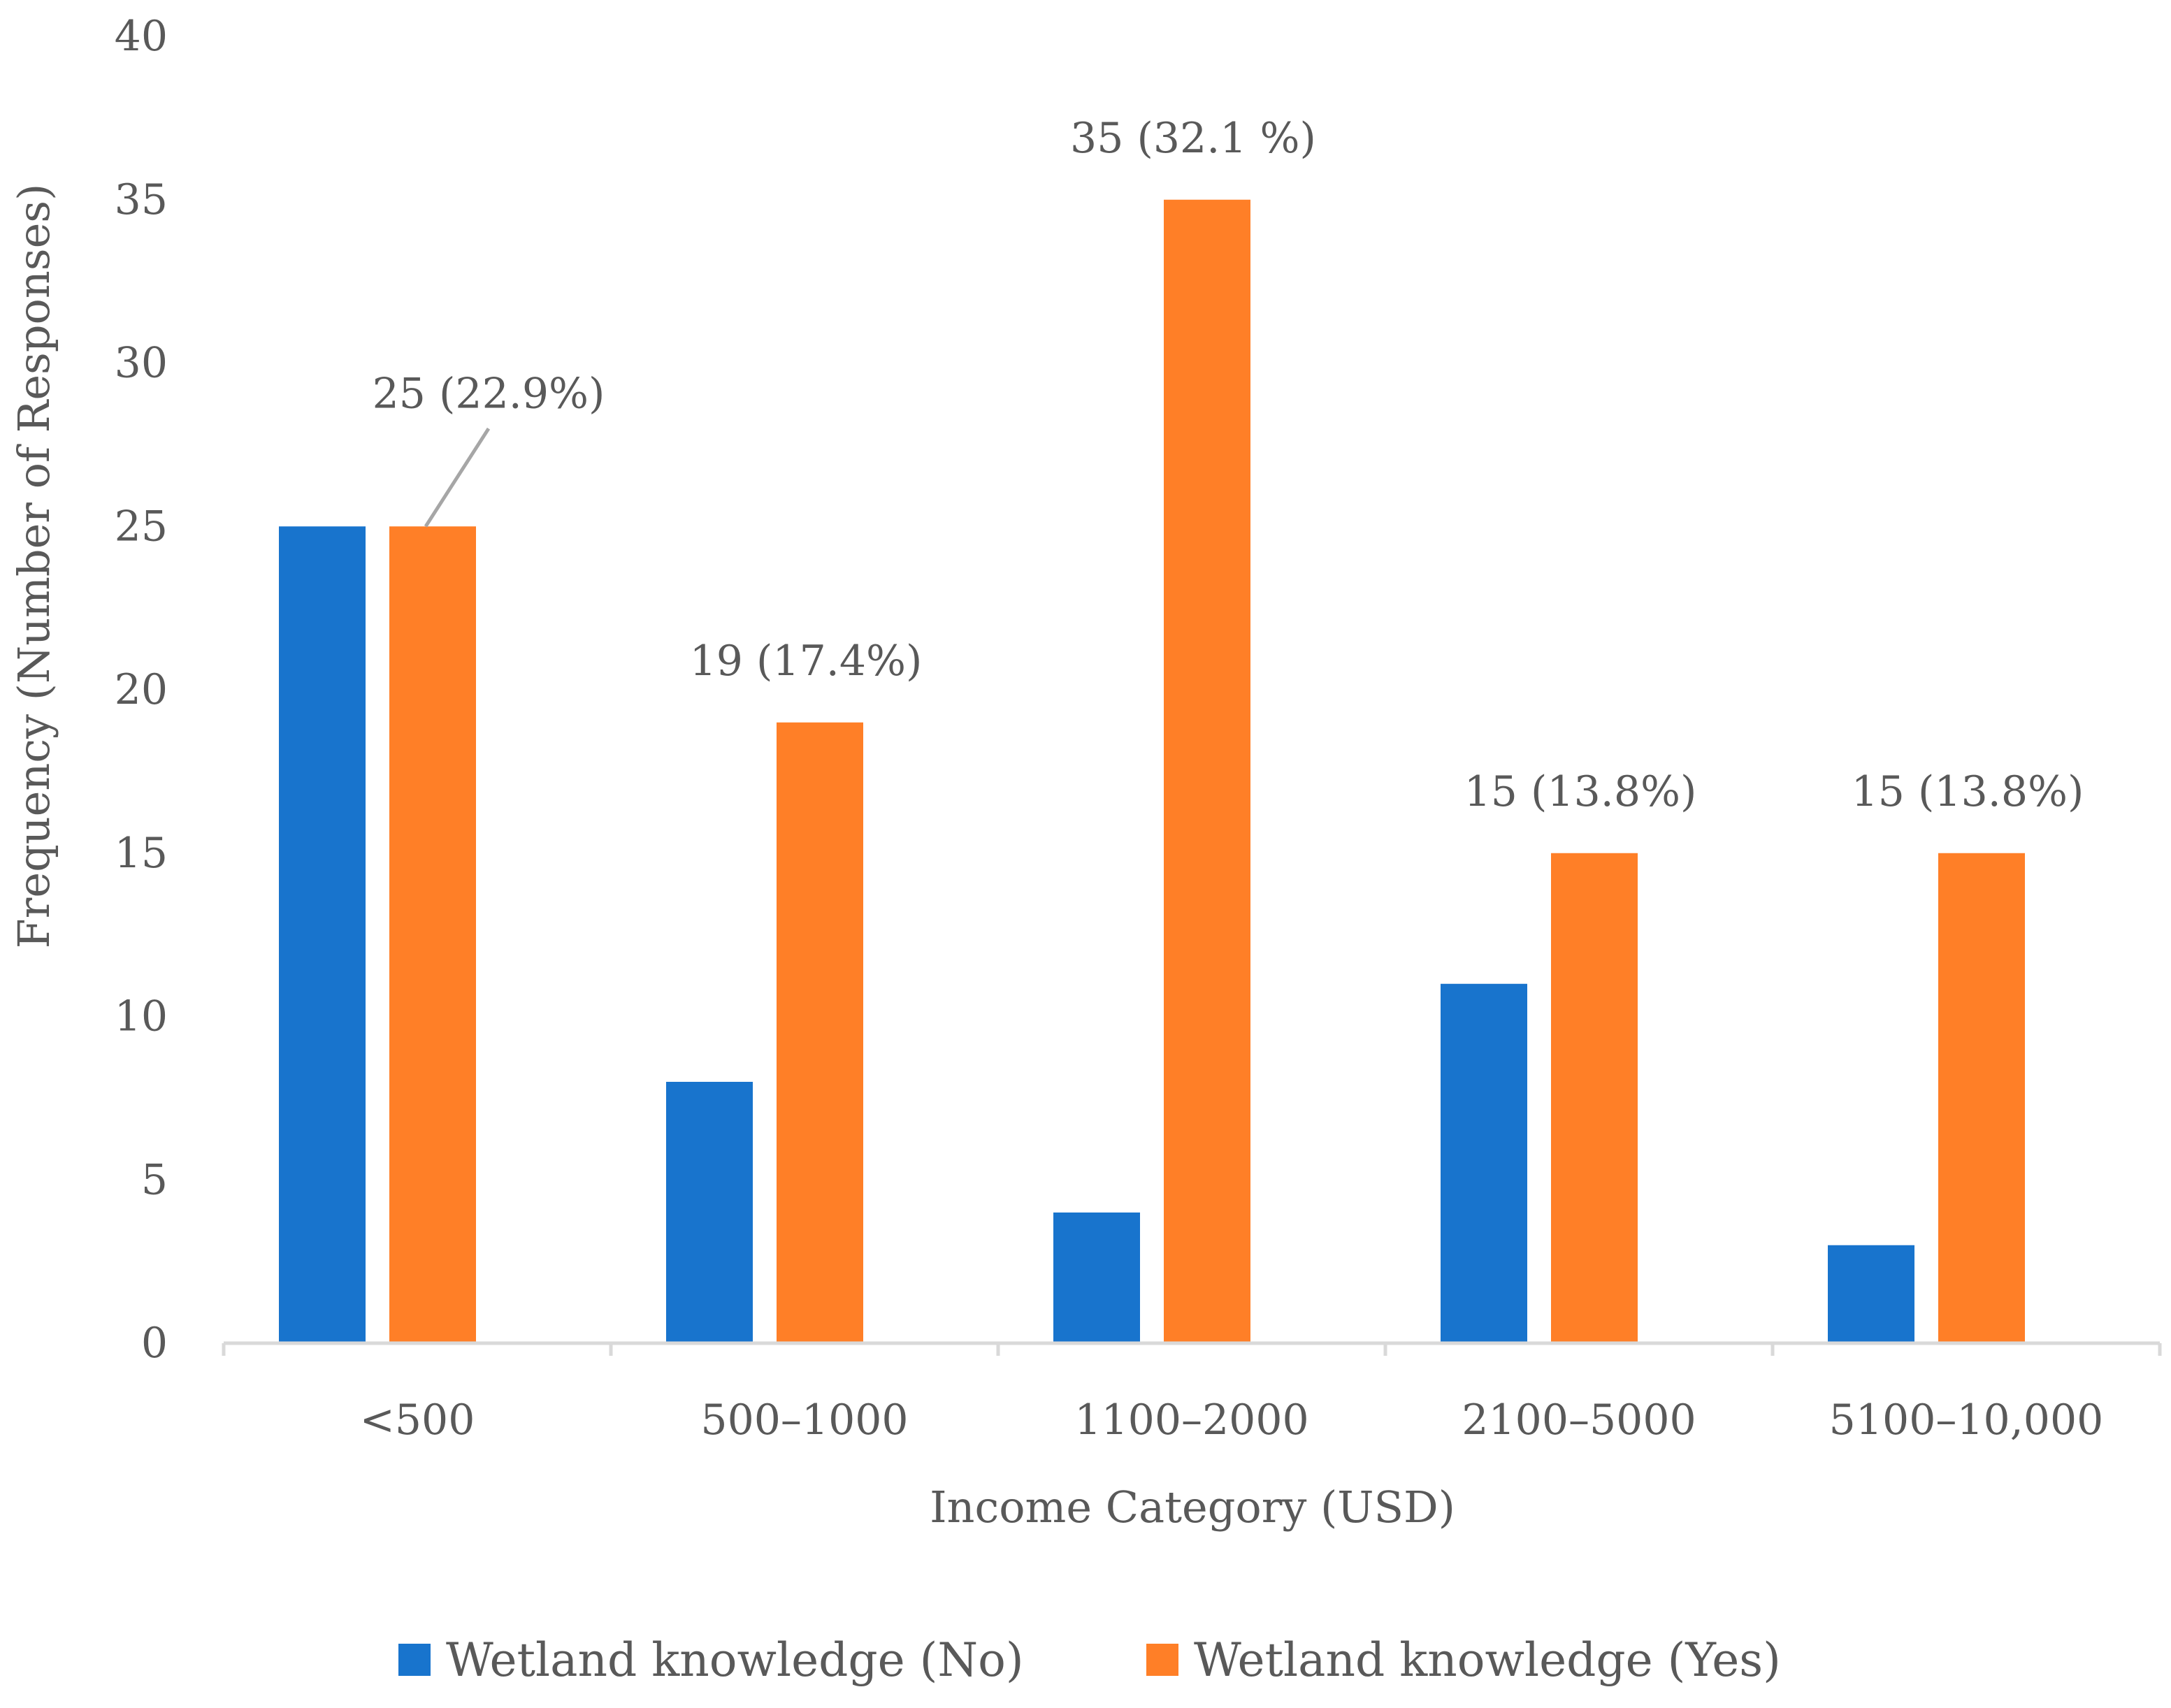 Image resolution: width=2171 pixels, height=1708 pixels. I want to click on x-tick-label: 1100–2000, so click(1191, 1420).